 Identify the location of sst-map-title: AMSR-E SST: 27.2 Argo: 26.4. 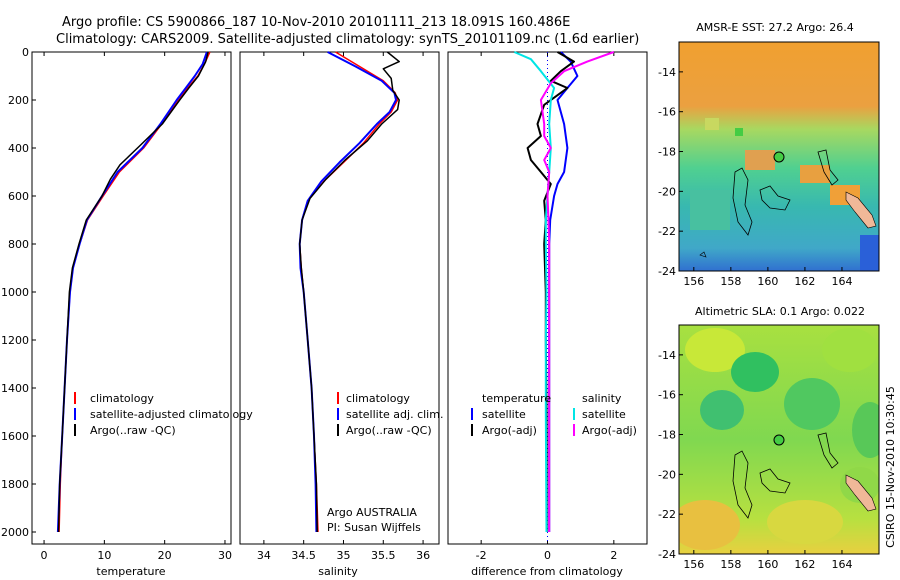
(775, 27).